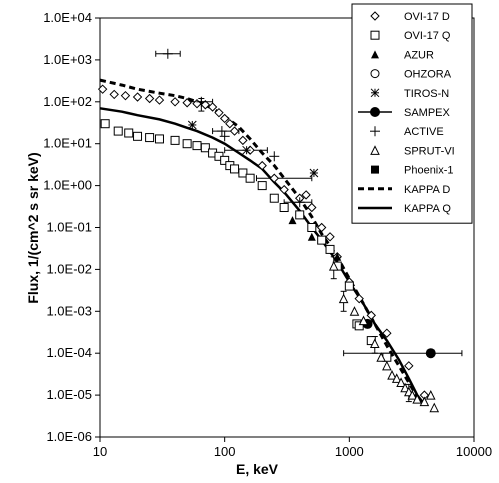 Image resolution: width=499 pixels, height=483 pixels. What do you see at coordinates (33, 227) in the screenshot?
I see `y-axis-title: Flux, 1/(cm^2 s sr keV)` at bounding box center [33, 227].